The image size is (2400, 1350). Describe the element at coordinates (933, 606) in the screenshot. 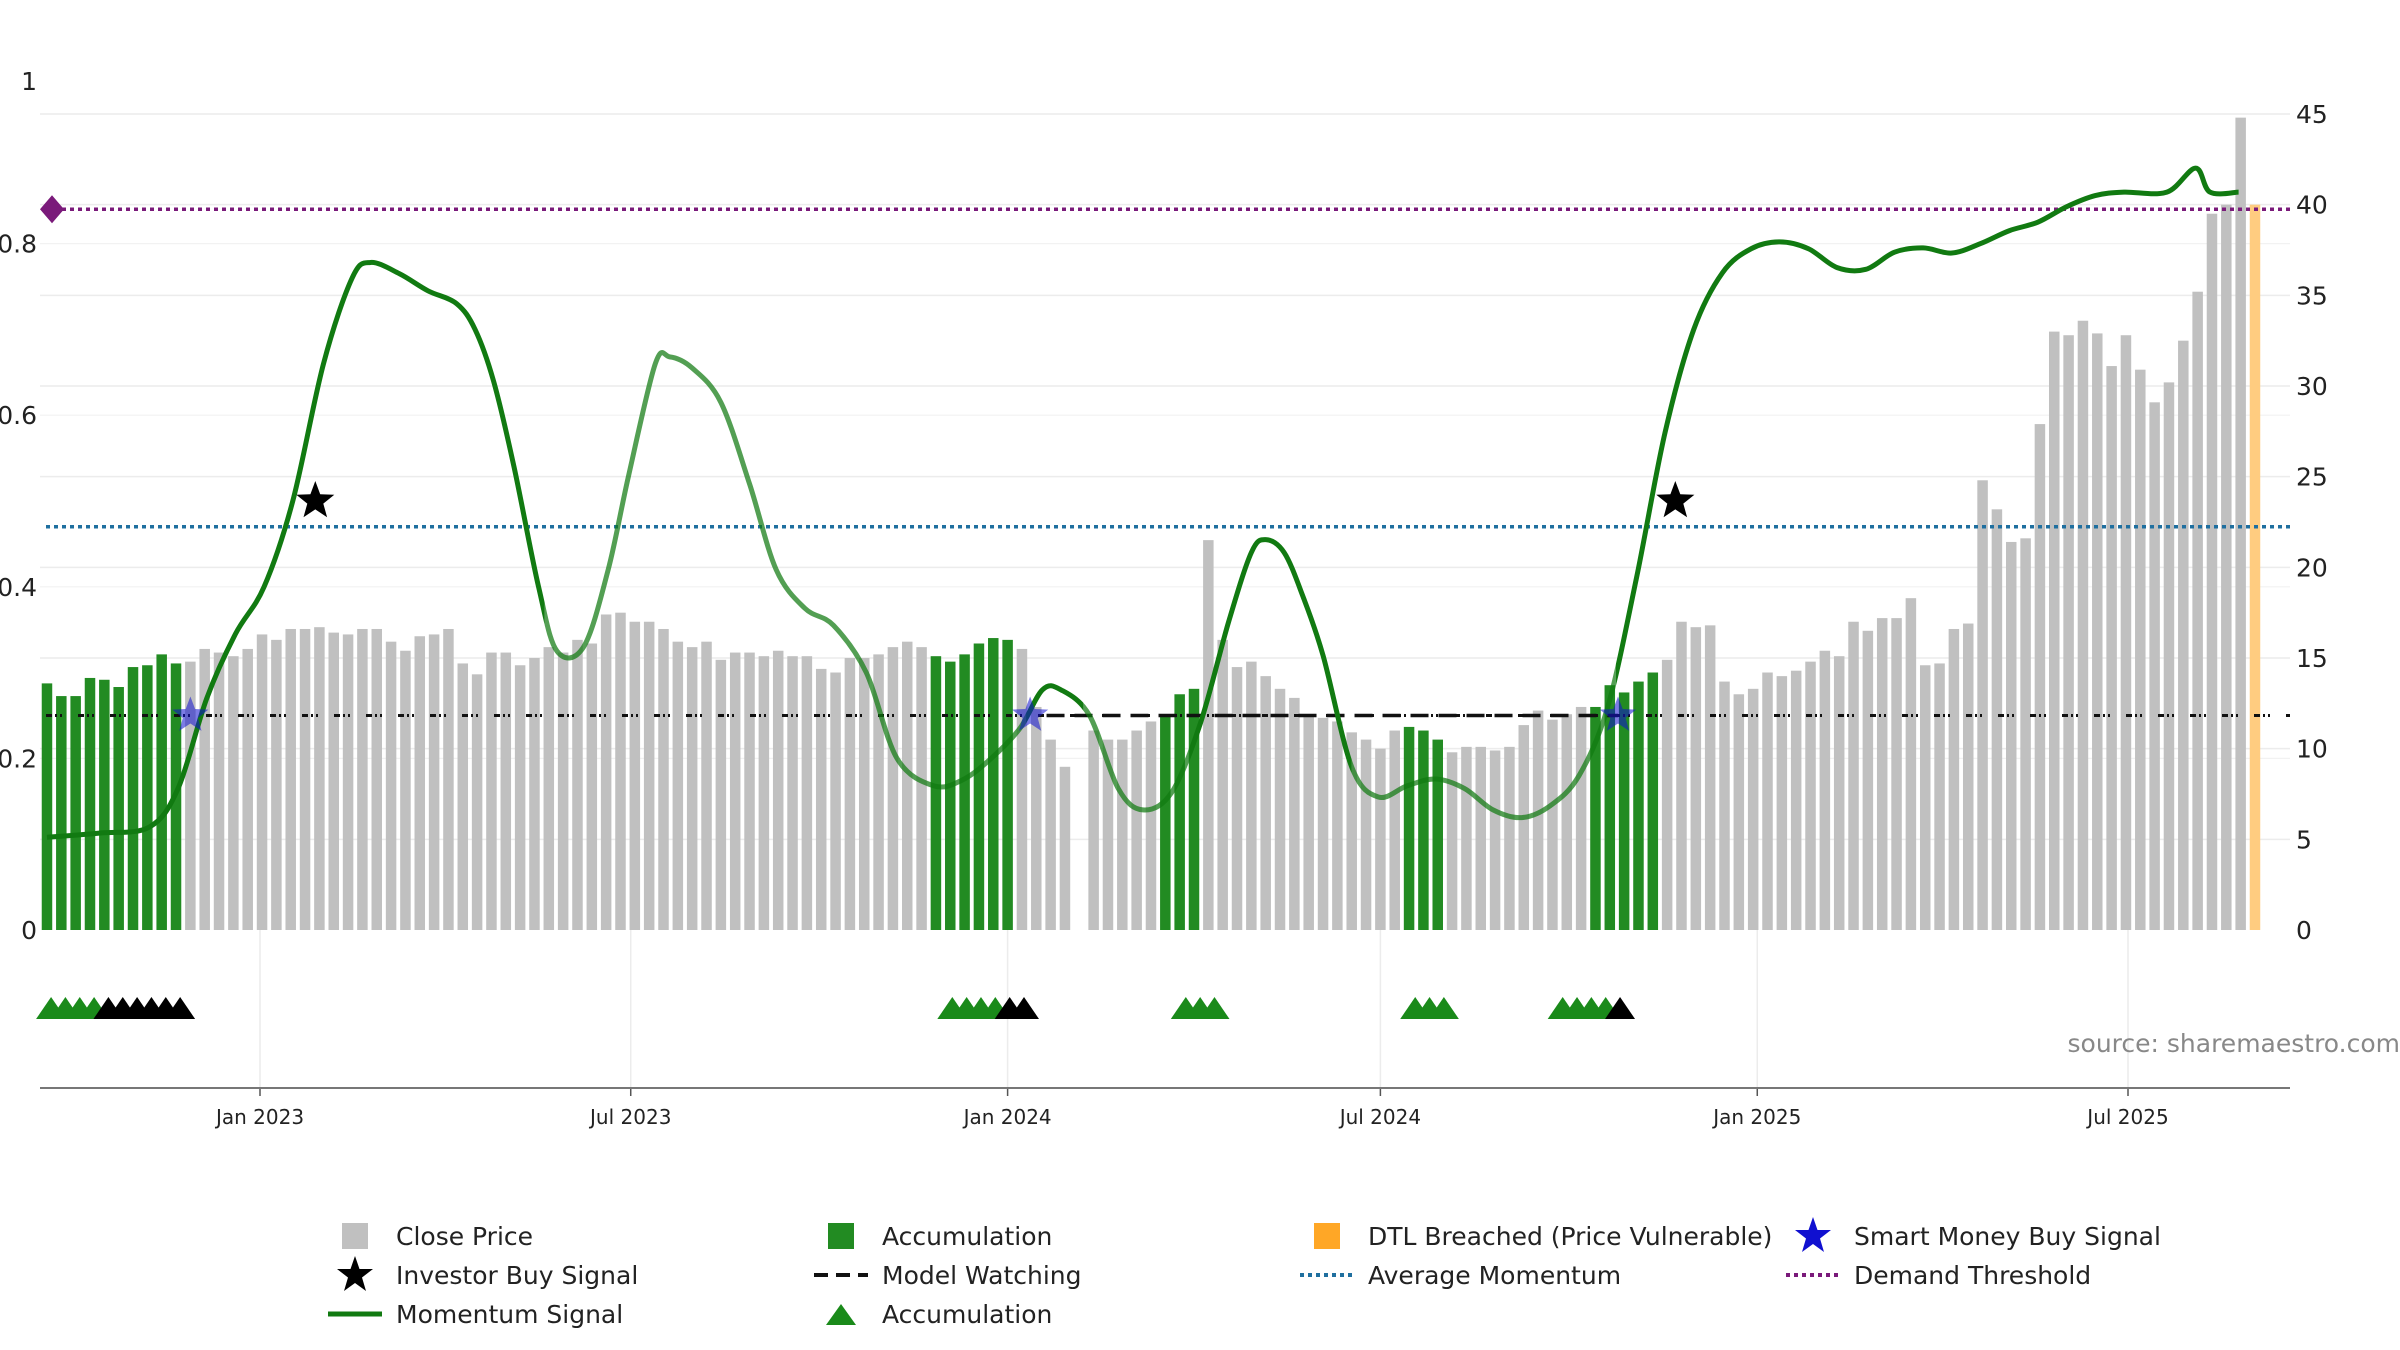

I see `signal-markers` at that location.